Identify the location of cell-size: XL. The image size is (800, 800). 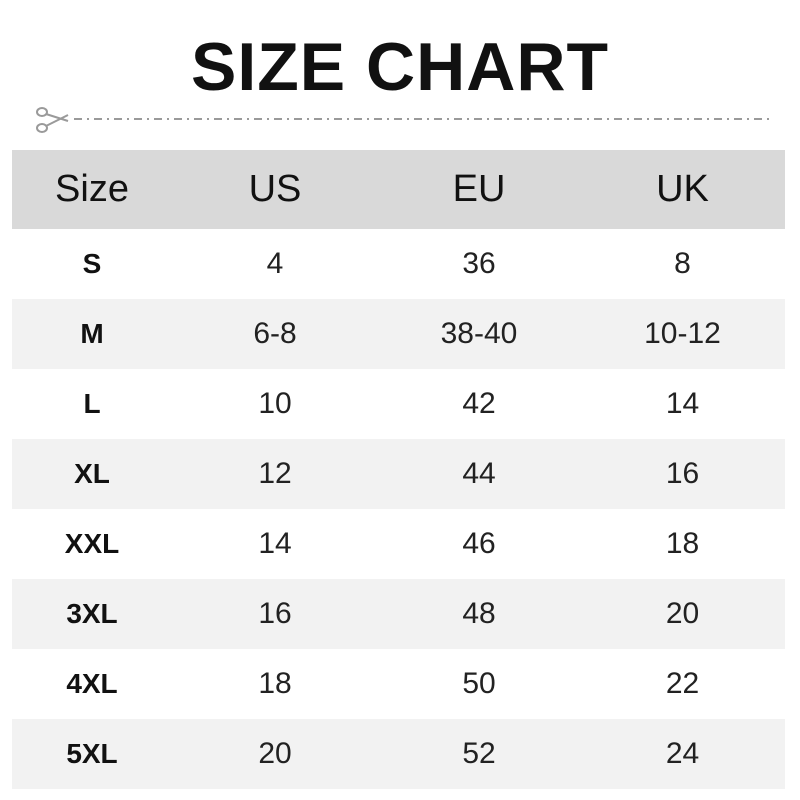
(92, 473).